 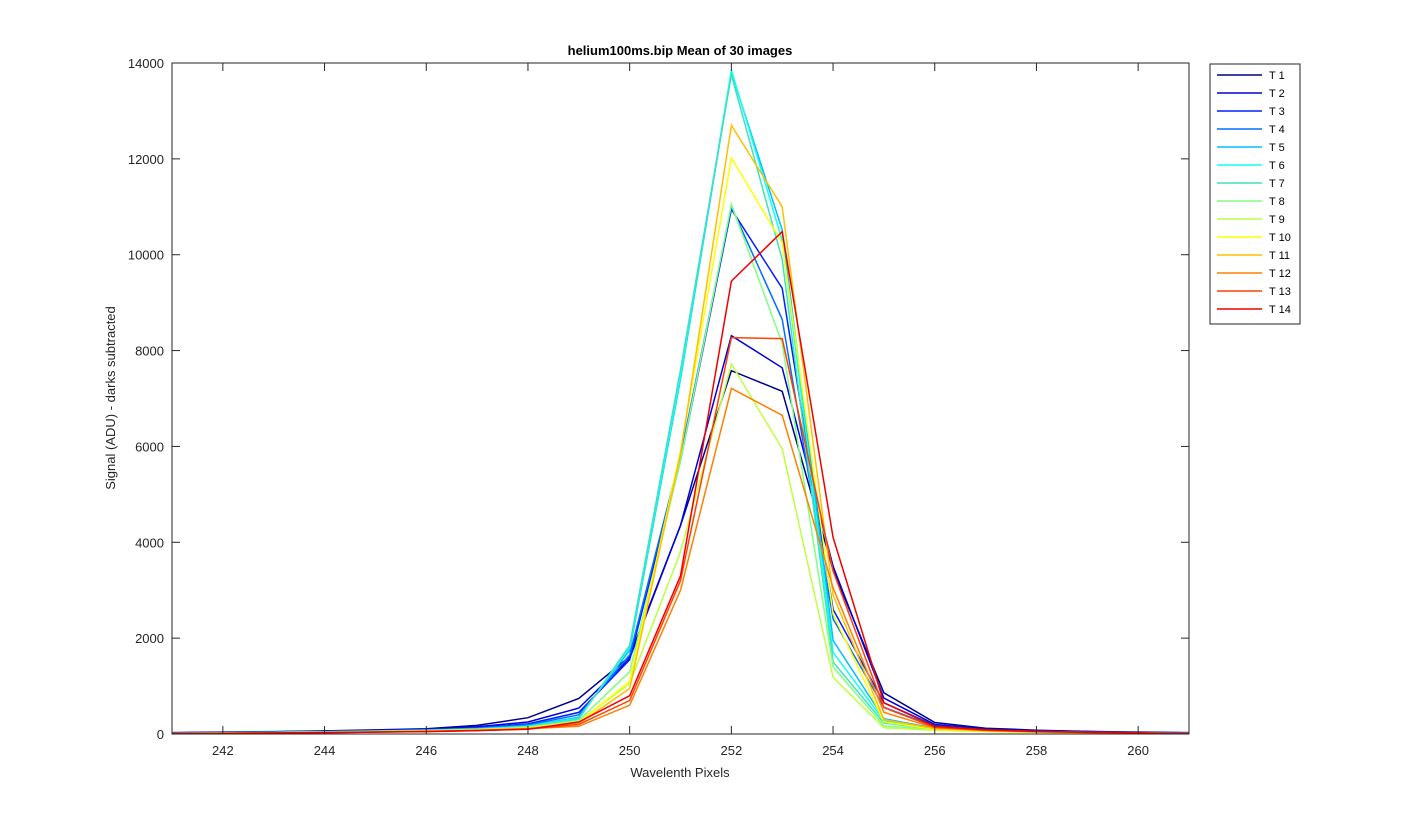 What do you see at coordinates (325, 750) in the screenshot?
I see `x-tick-label: 244` at bounding box center [325, 750].